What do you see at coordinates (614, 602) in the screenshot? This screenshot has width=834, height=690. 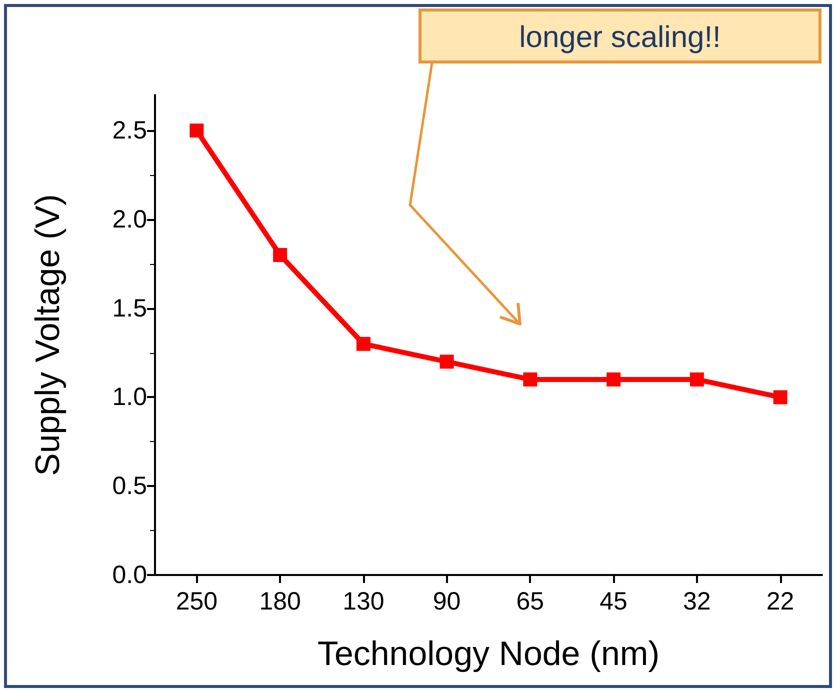 I see `x-tick-label: 45` at bounding box center [614, 602].